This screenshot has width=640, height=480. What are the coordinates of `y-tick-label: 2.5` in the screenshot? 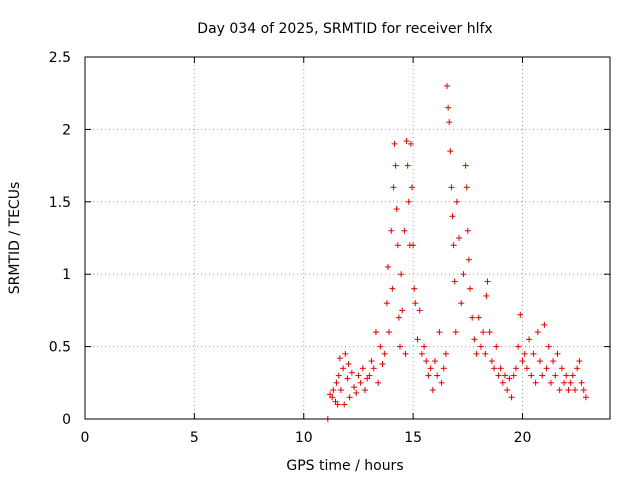 It's located at (60, 58).